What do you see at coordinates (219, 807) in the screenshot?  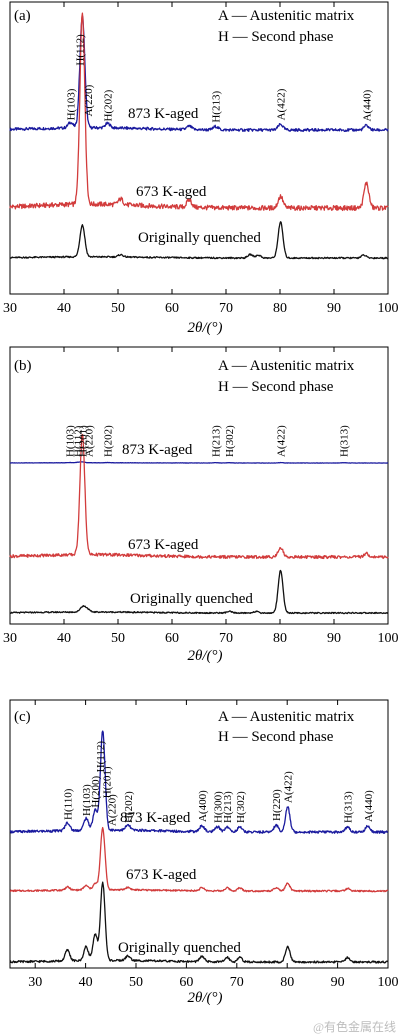 I see `peak-annotation: H(300)` at bounding box center [219, 807].